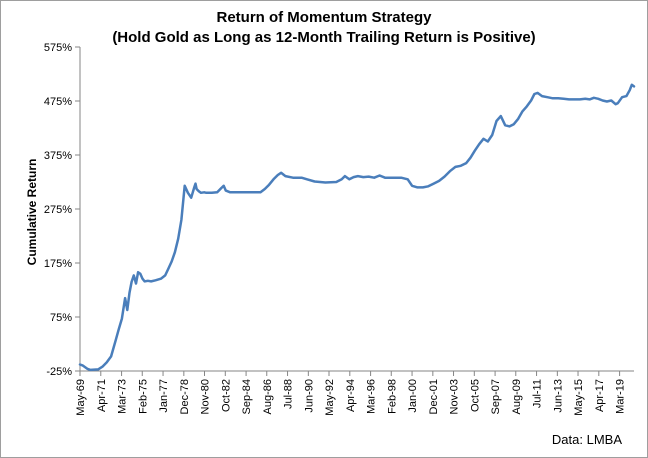 This screenshot has width=648, height=458. I want to click on x-tick-label: Mar-73, so click(123, 396).